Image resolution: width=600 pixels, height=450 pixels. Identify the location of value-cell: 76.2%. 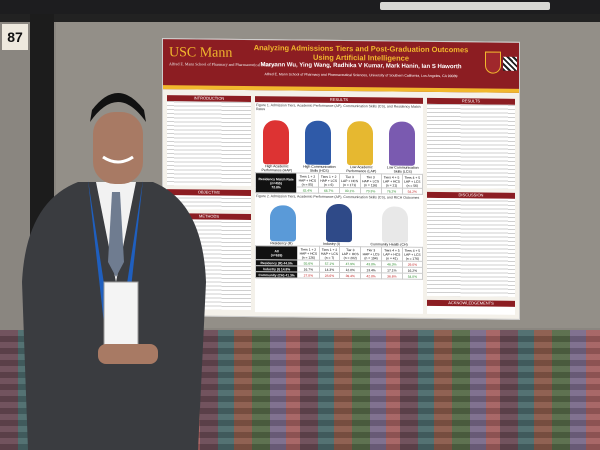
(392, 191).